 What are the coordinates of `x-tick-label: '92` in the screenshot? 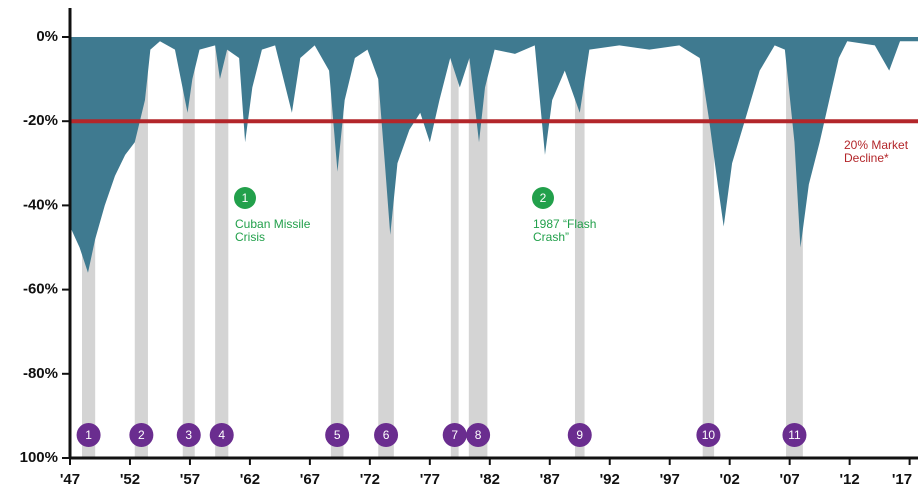 It's located at (610, 479).